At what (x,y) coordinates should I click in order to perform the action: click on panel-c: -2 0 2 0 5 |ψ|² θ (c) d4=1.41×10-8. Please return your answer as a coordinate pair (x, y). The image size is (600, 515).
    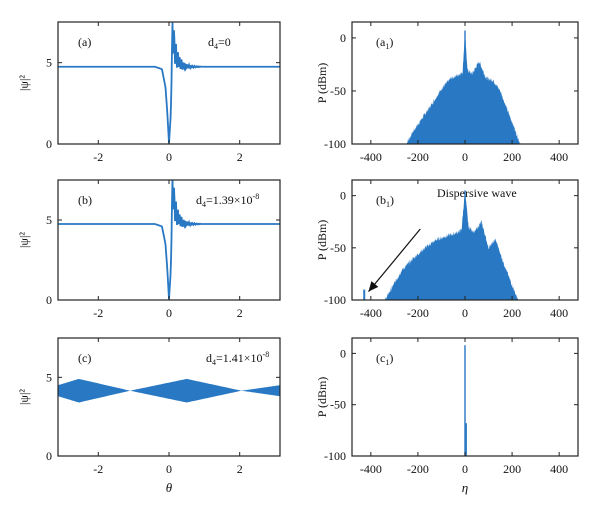
    Looking at the image, I should click on (149, 416).